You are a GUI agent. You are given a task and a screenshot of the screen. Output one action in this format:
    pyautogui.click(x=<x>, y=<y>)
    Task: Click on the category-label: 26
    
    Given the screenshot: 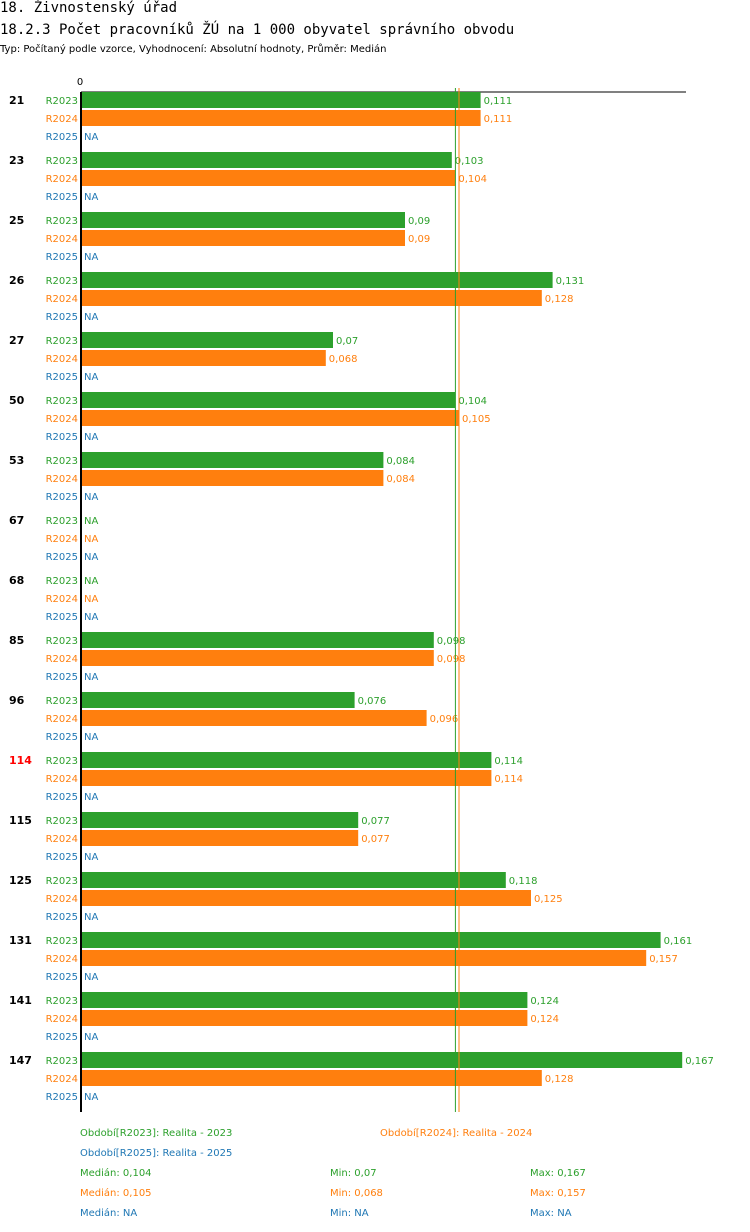 What is the action you would take?
    pyautogui.click(x=17, y=280)
    